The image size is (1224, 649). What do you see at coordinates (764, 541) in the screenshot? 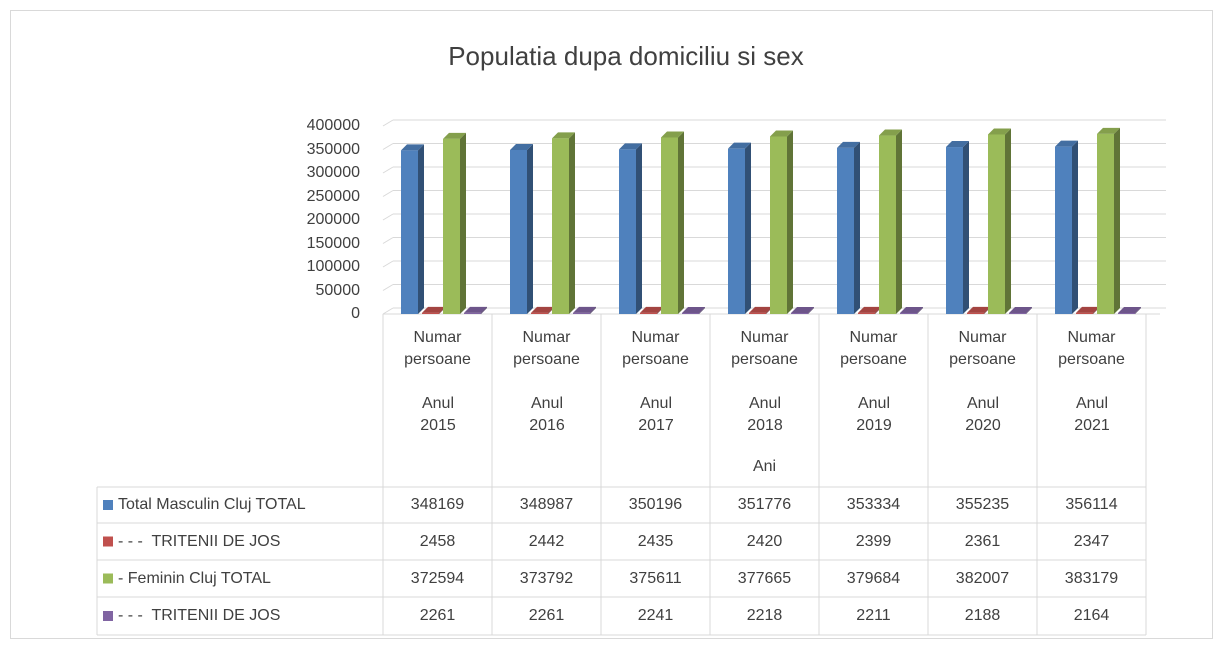
I see `table-value: 2420` at bounding box center [764, 541].